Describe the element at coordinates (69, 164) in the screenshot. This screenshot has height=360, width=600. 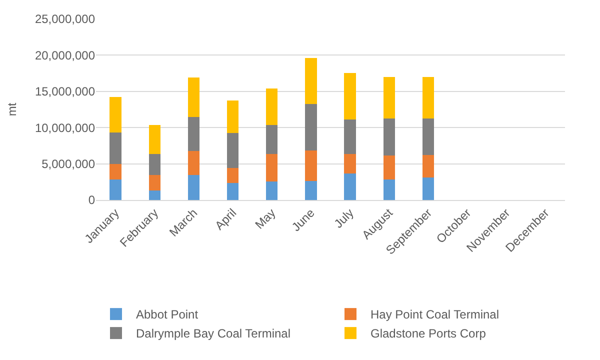
I see `y-tick-label: 5,000,000` at that location.